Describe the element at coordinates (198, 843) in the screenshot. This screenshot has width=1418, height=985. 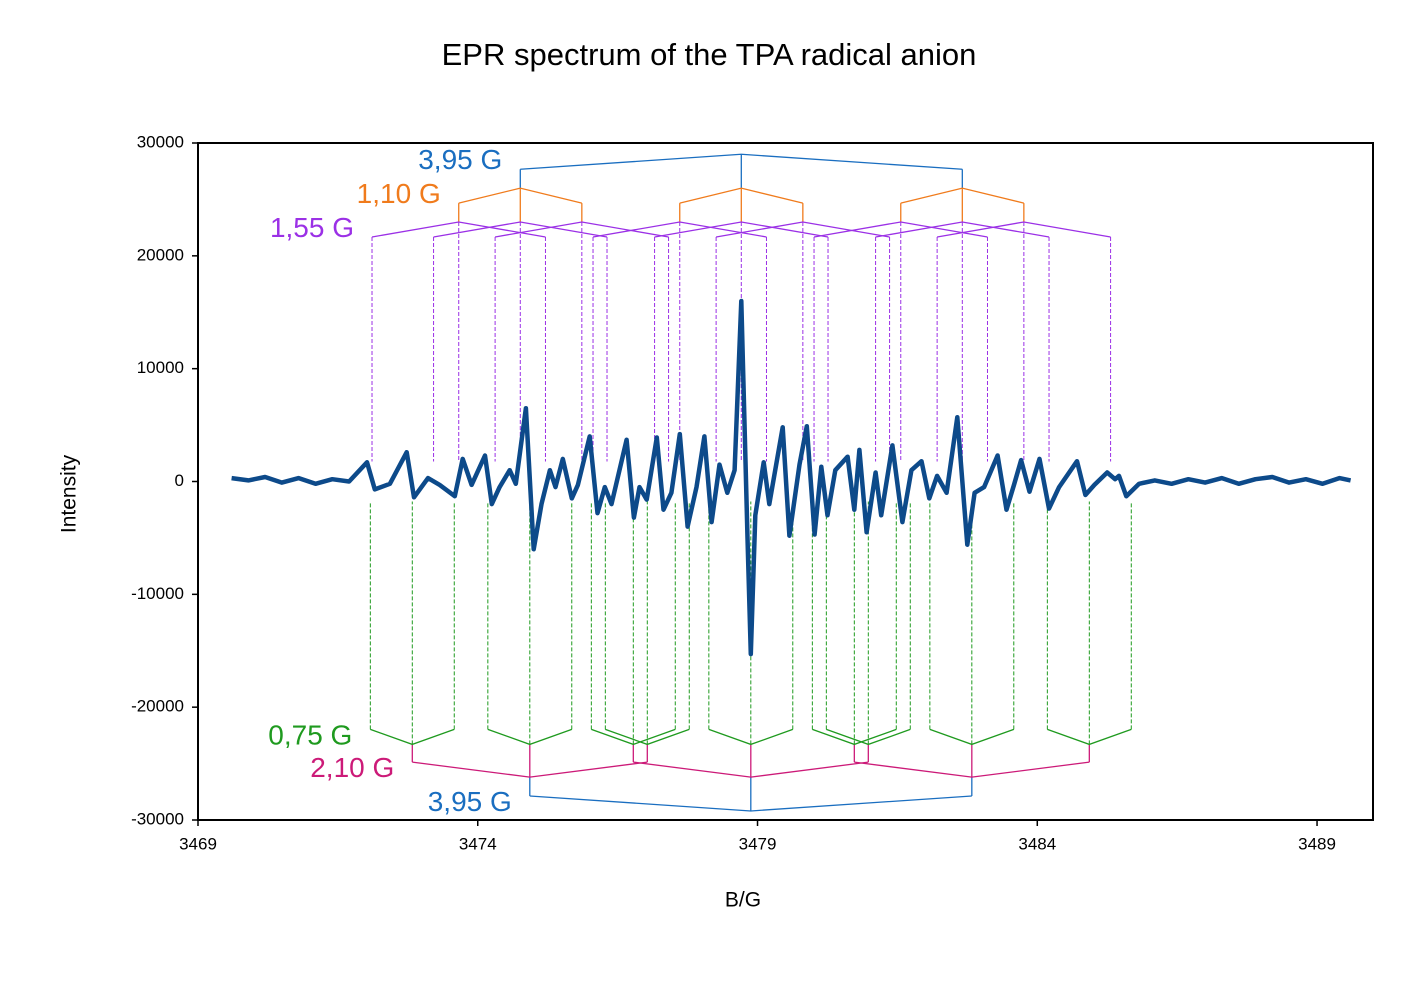
I see `x-tick-label: 3469` at that location.